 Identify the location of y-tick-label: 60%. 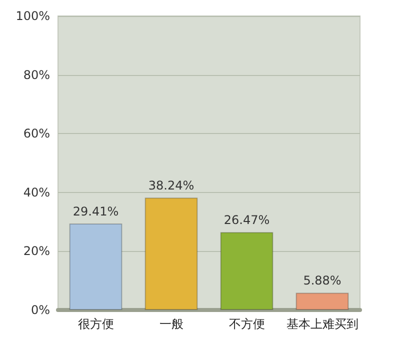
(36, 133).